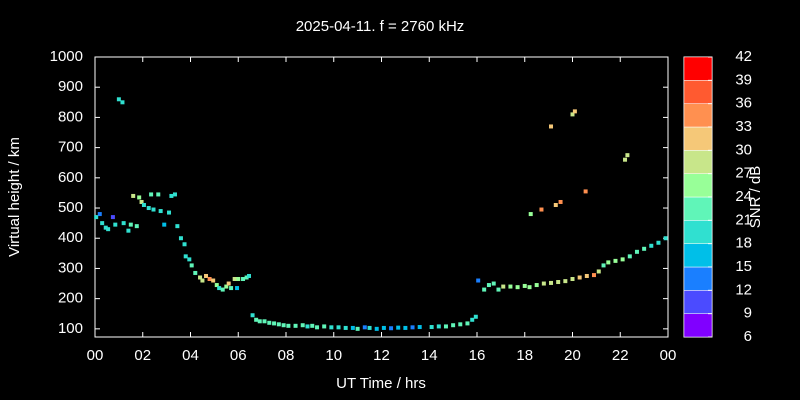 The width and height of the screenshot is (800, 400). I want to click on chart-title: 2025-04-11. f = 2760 kHz, so click(380, 26).